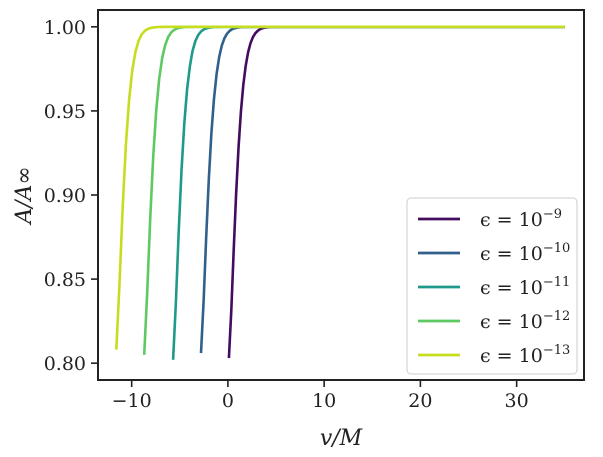 The width and height of the screenshot is (603, 457). Describe the element at coordinates (65, 280) in the screenshot. I see `y-tick-label: 0.85` at that location.